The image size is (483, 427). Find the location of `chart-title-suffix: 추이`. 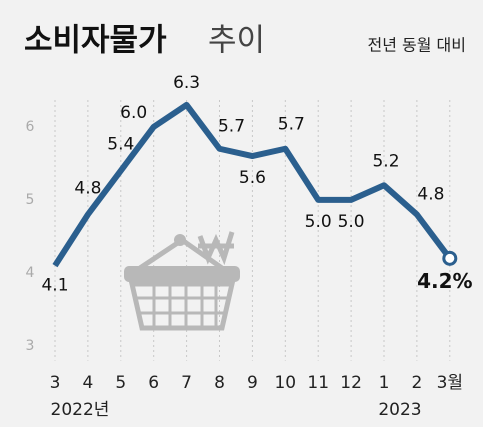

chart-title-suffix: 추이 is located at coordinates (236, 41).